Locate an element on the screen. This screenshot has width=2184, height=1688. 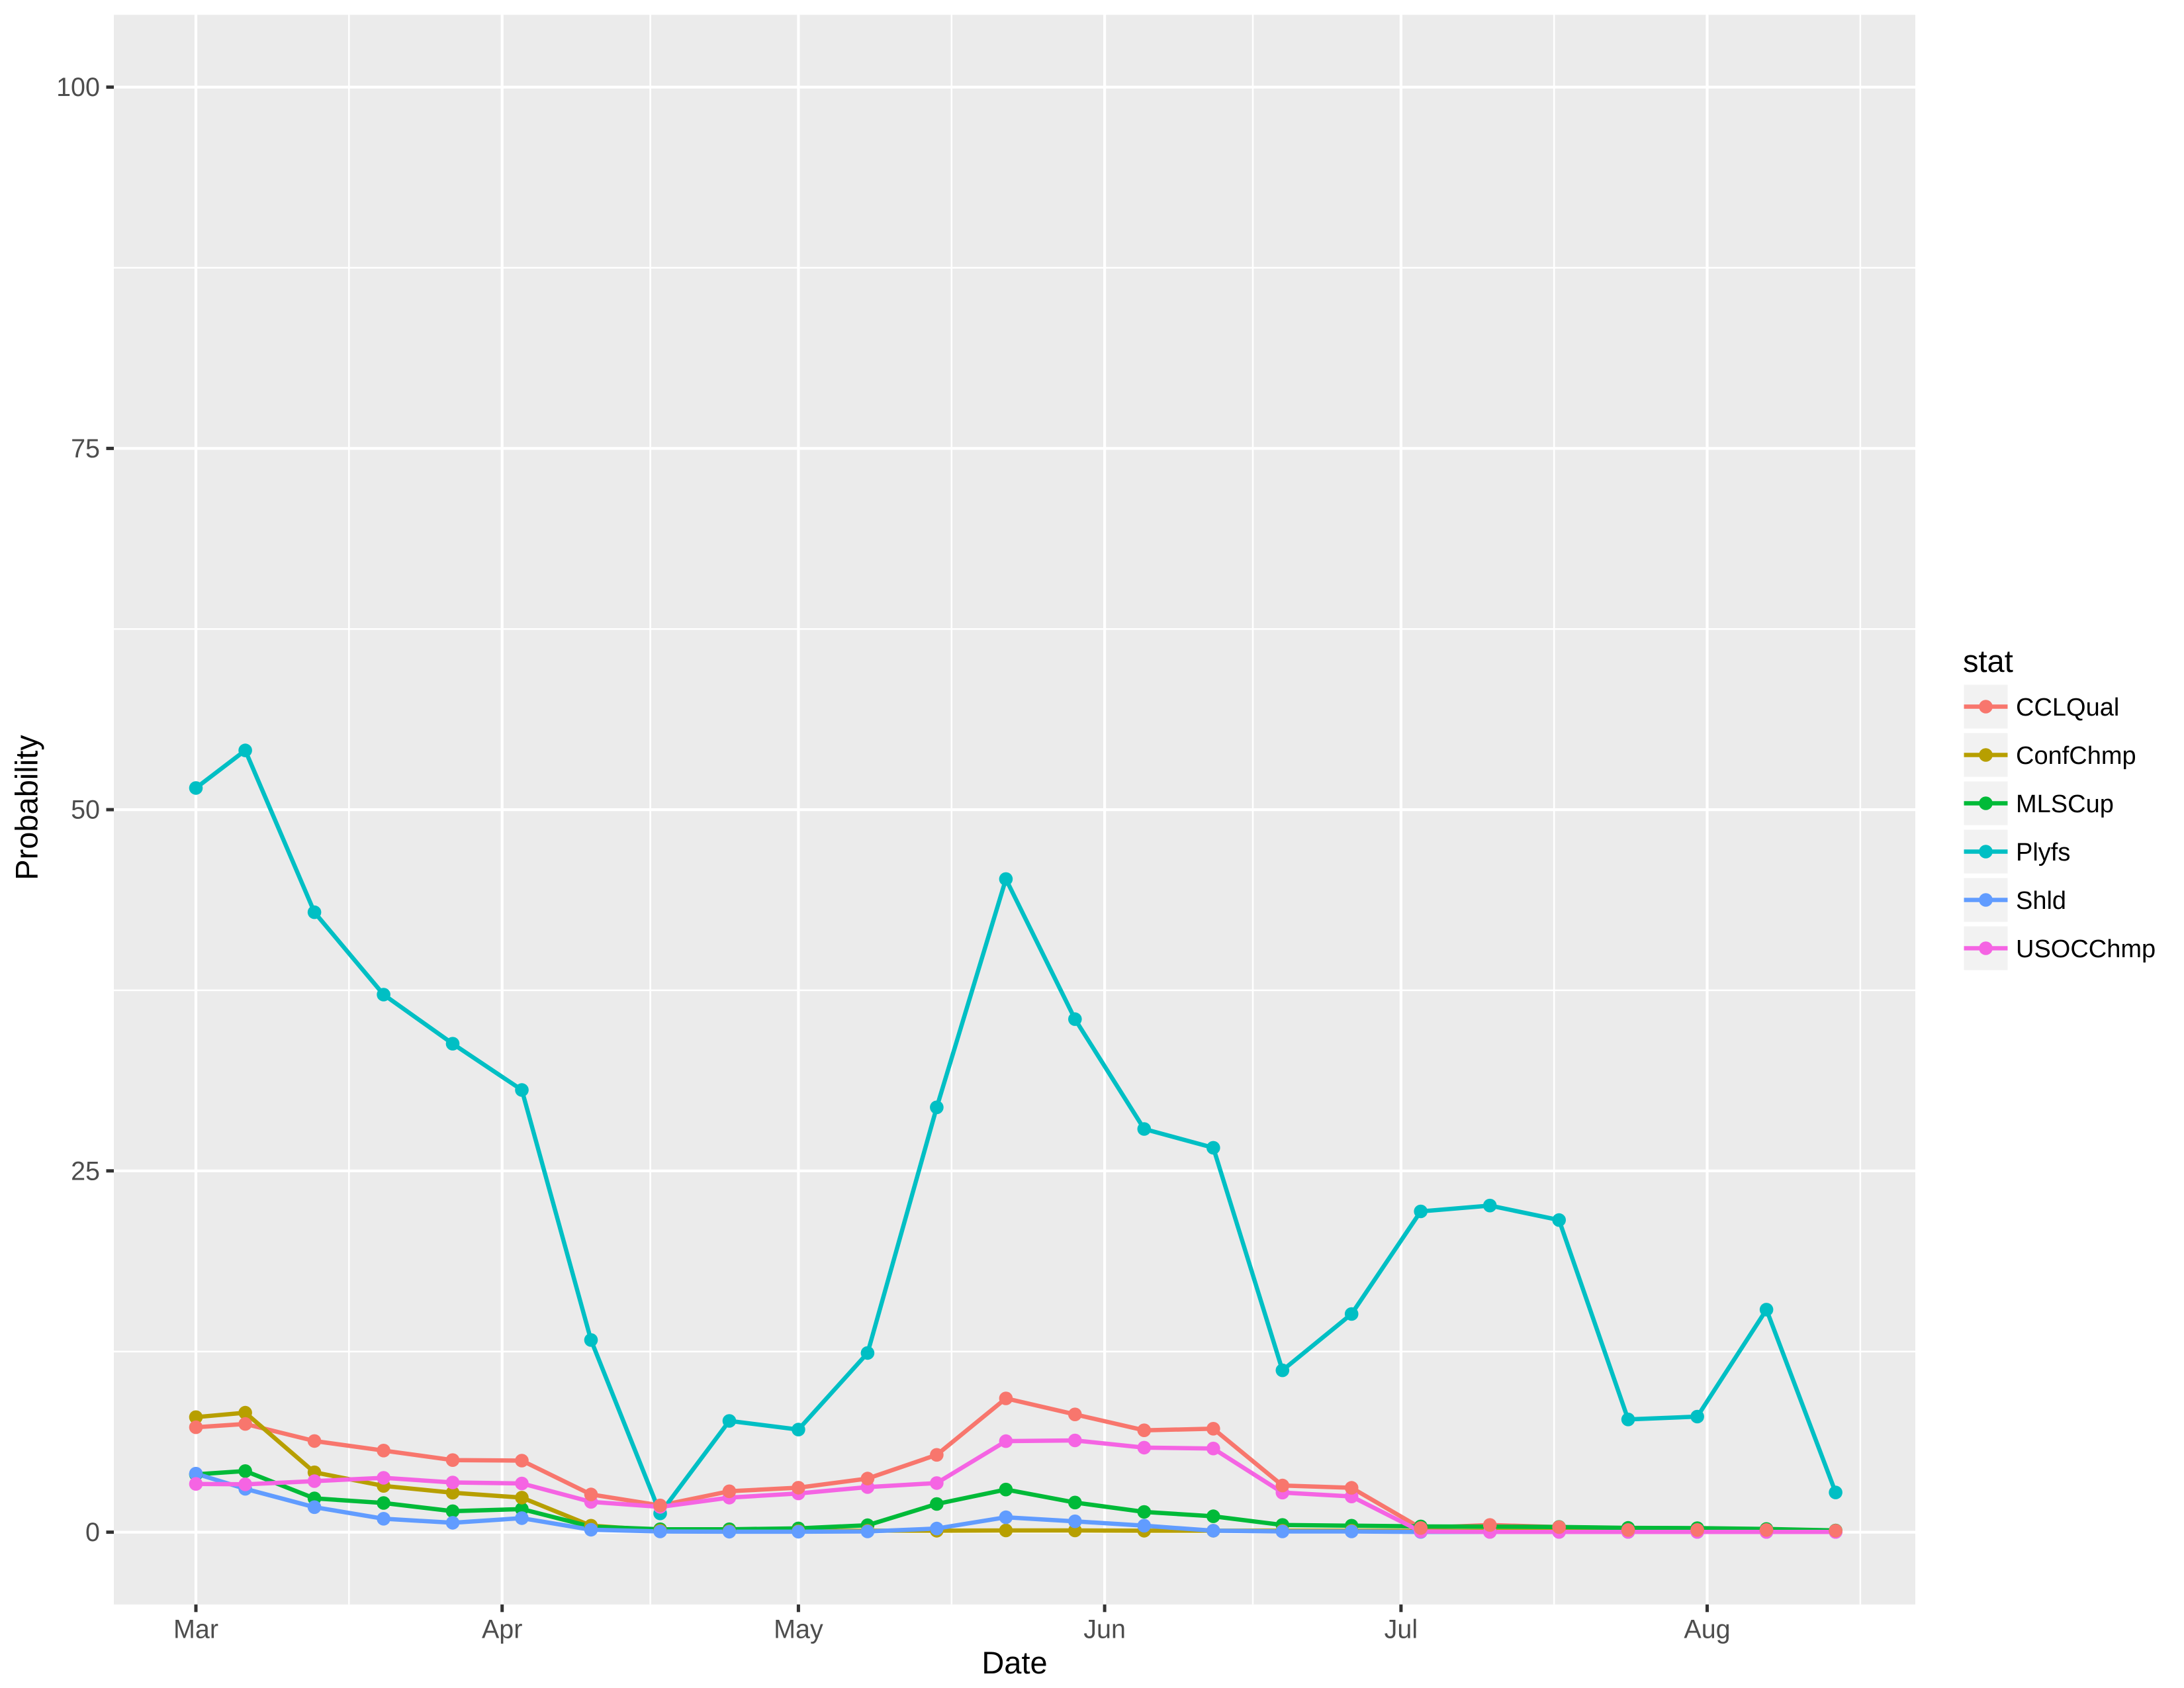
svg-text: Date is located at coordinates (1014, 1662).